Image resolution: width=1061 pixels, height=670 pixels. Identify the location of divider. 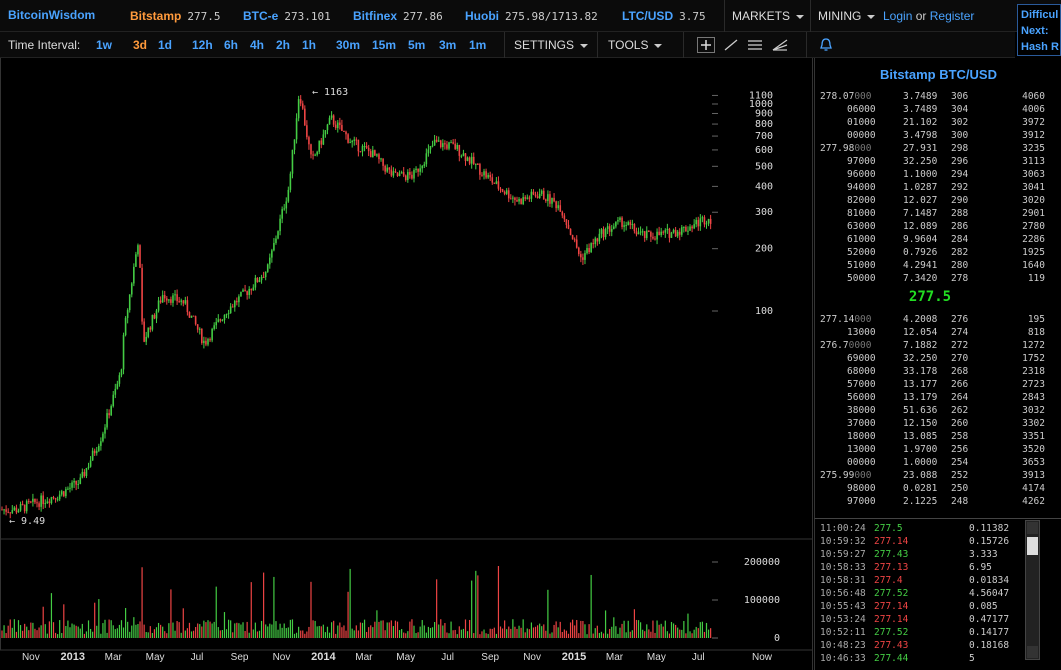
(806, 45).